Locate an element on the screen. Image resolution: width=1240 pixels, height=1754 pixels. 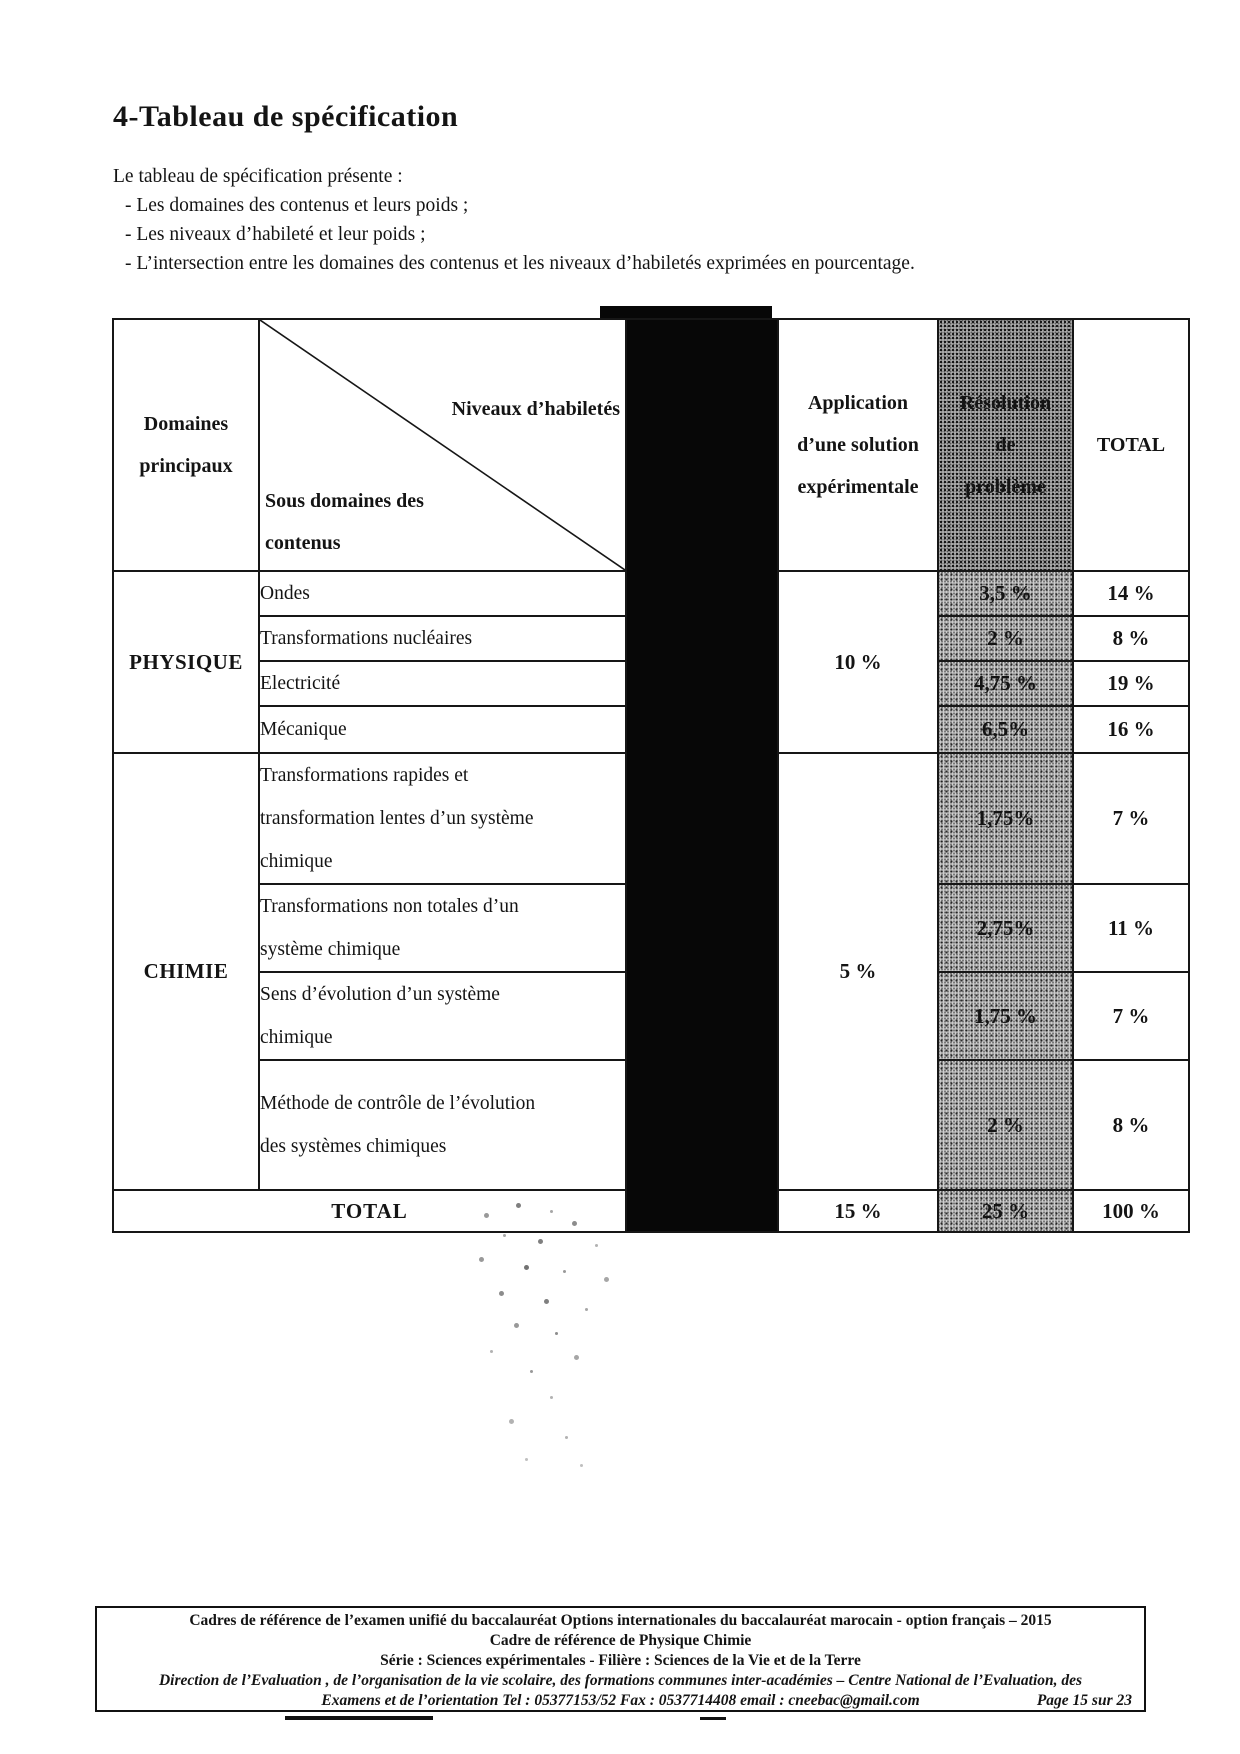
page-title: 4-Tableau de spécification is located at coordinates (286, 116).